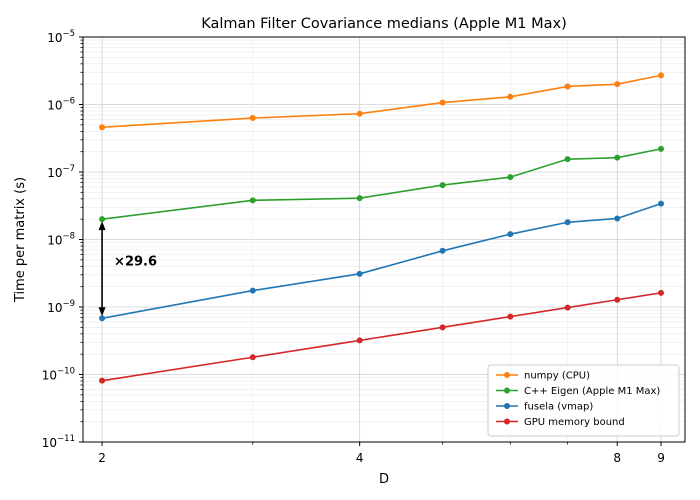 The width and height of the screenshot is (700, 500). I want to click on y-axis-label: Time per matrix (s), so click(20, 240).